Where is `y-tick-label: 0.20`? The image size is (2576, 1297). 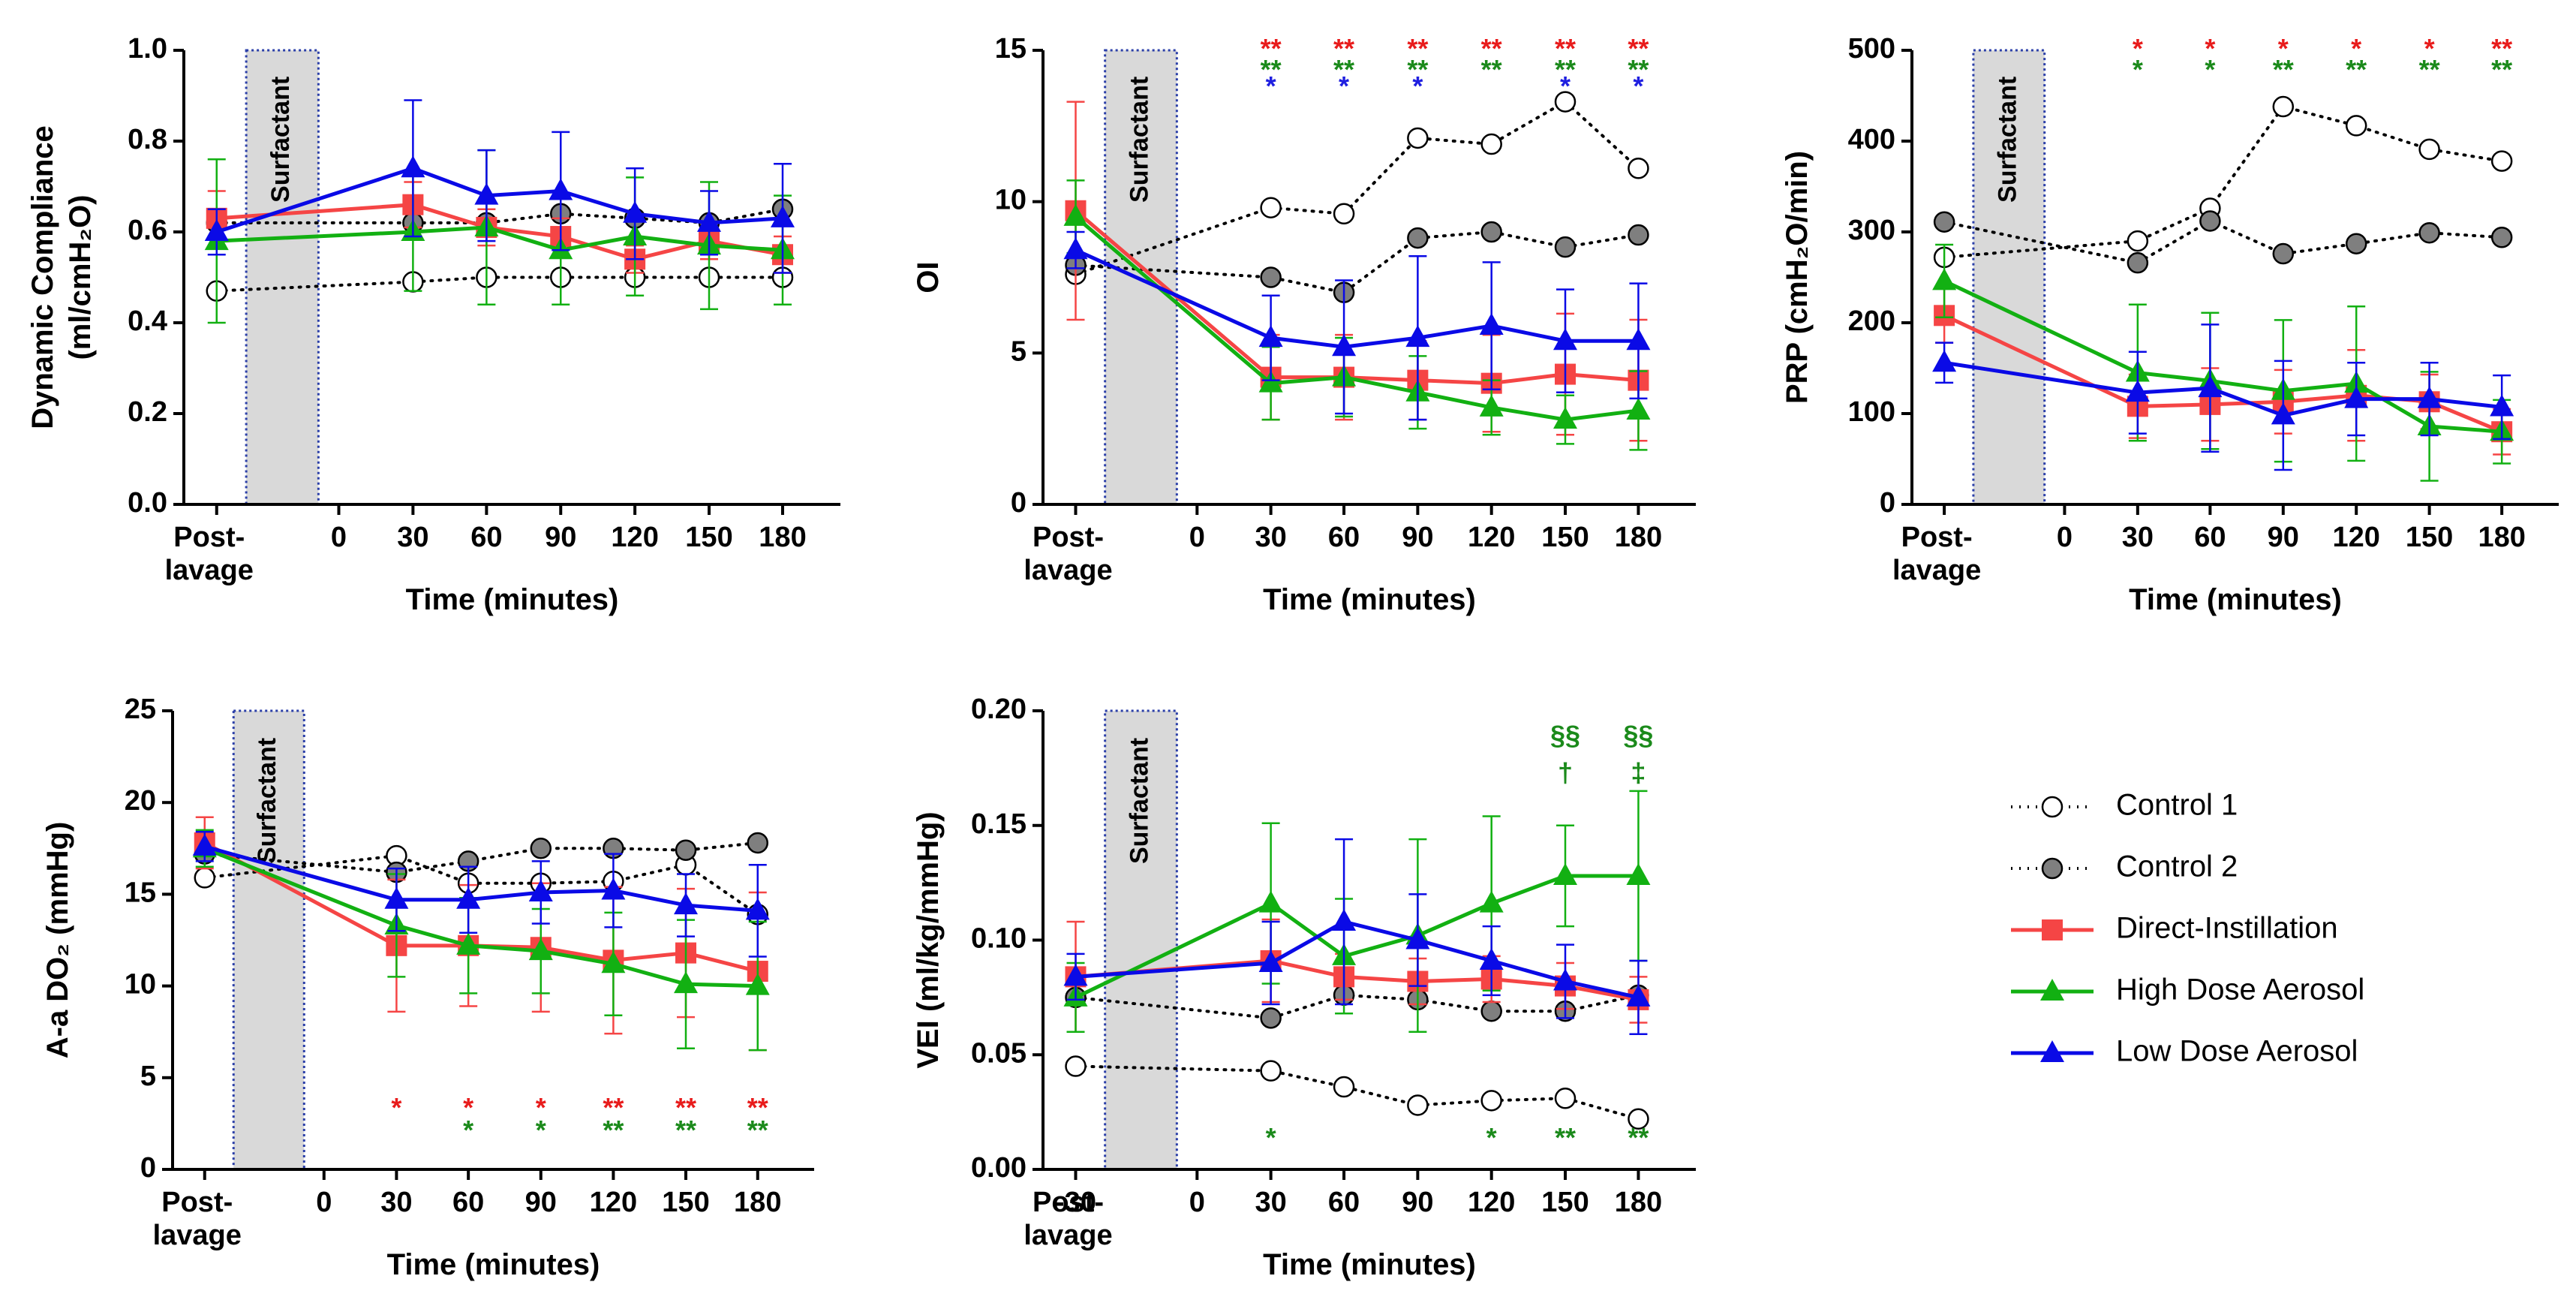
y-tick-label: 0.20 is located at coordinates (998, 709).